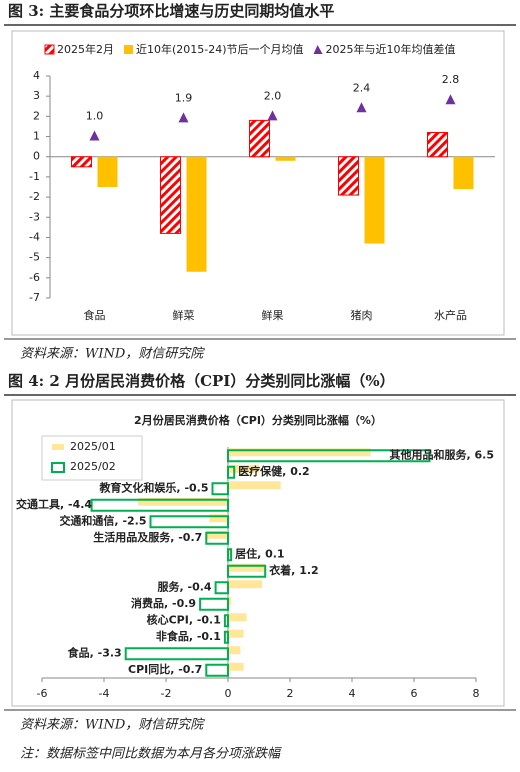 Image resolution: width=520 pixels, height=772 pixels. What do you see at coordinates (166, 693) in the screenshot?
I see `x-tick-label: -2` at bounding box center [166, 693].